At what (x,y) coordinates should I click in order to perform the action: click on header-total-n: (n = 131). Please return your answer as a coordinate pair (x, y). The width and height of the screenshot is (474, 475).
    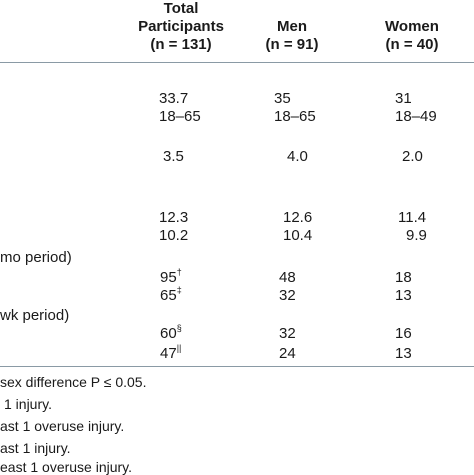
    Looking at the image, I should click on (181, 44).